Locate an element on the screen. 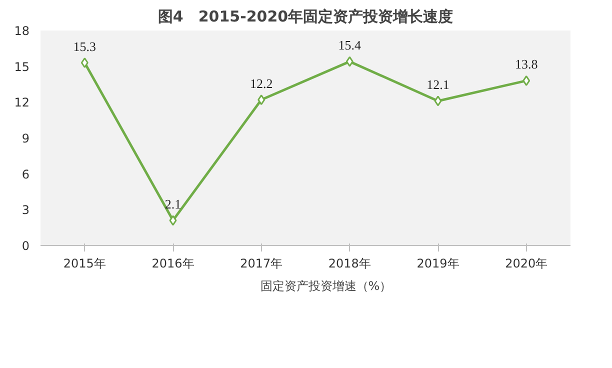 The image size is (612, 368). data-label: 12.2 is located at coordinates (261, 83).